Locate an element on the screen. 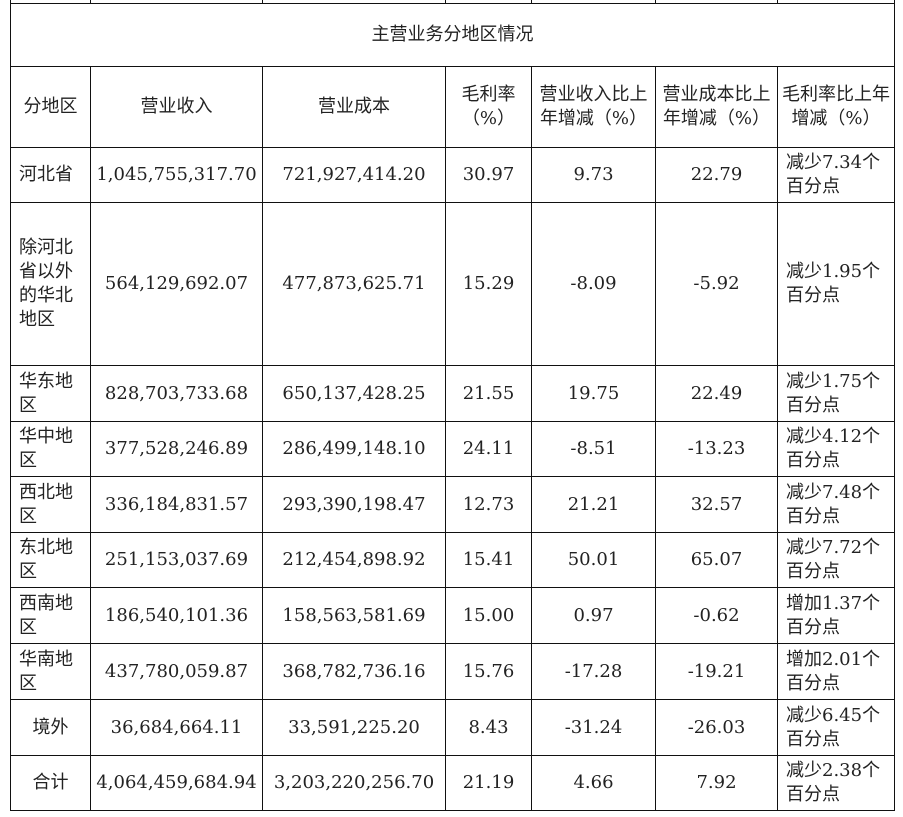  cell-margin-change: 减少1.95个百分点 is located at coordinates (836, 284).